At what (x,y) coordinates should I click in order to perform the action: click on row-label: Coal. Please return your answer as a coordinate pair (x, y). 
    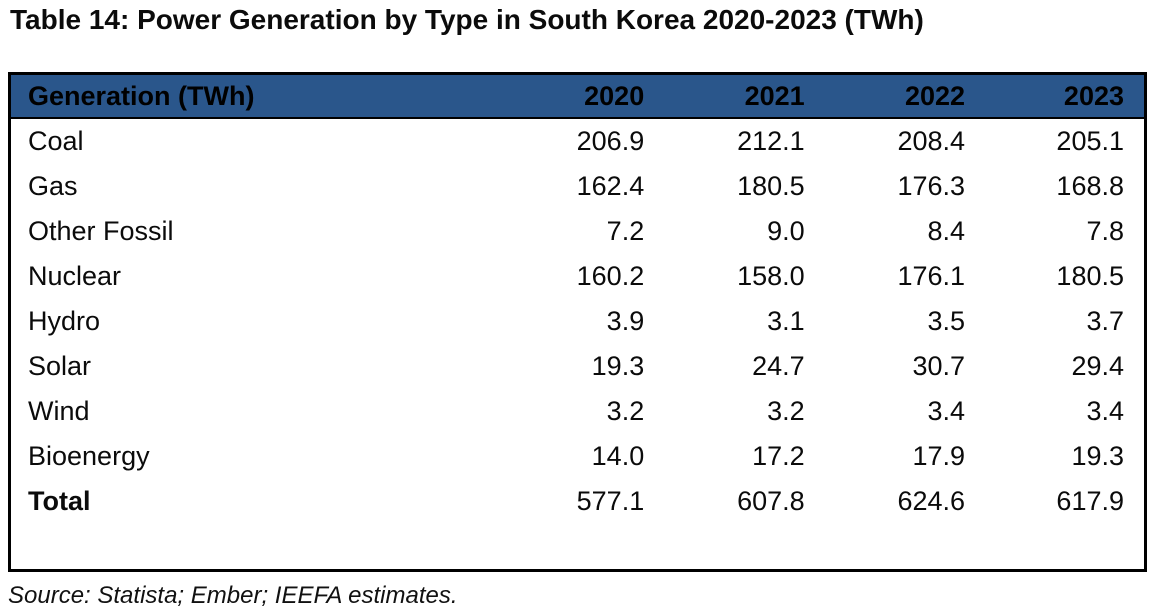
    Looking at the image, I should click on (56, 141).